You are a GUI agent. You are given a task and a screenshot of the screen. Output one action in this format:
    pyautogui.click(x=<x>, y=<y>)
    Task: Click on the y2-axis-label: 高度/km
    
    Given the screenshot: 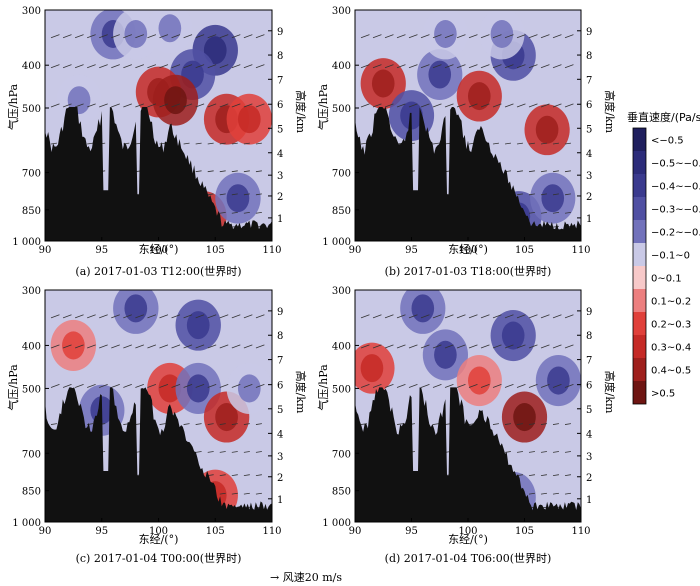 What is the action you would take?
    pyautogui.click(x=301, y=392)
    